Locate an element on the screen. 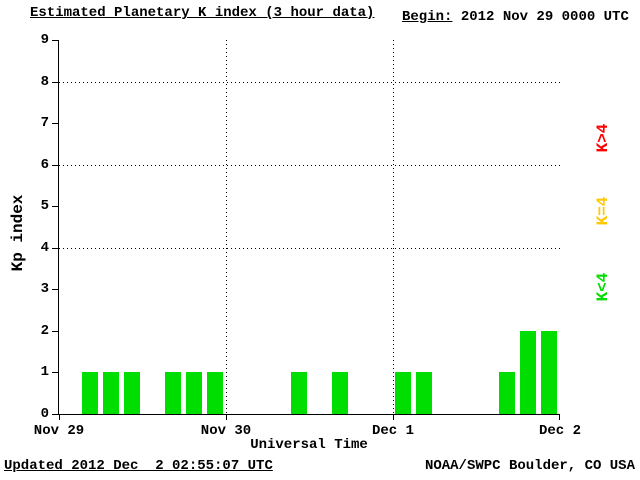 This screenshot has width=640, height=480. x-tick-label: Nov 30 is located at coordinates (226, 431).